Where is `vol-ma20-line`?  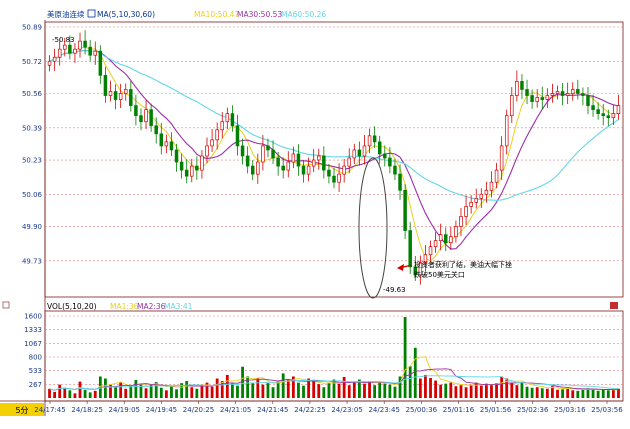
vol-ma20-line is located at coordinates (334, 383).